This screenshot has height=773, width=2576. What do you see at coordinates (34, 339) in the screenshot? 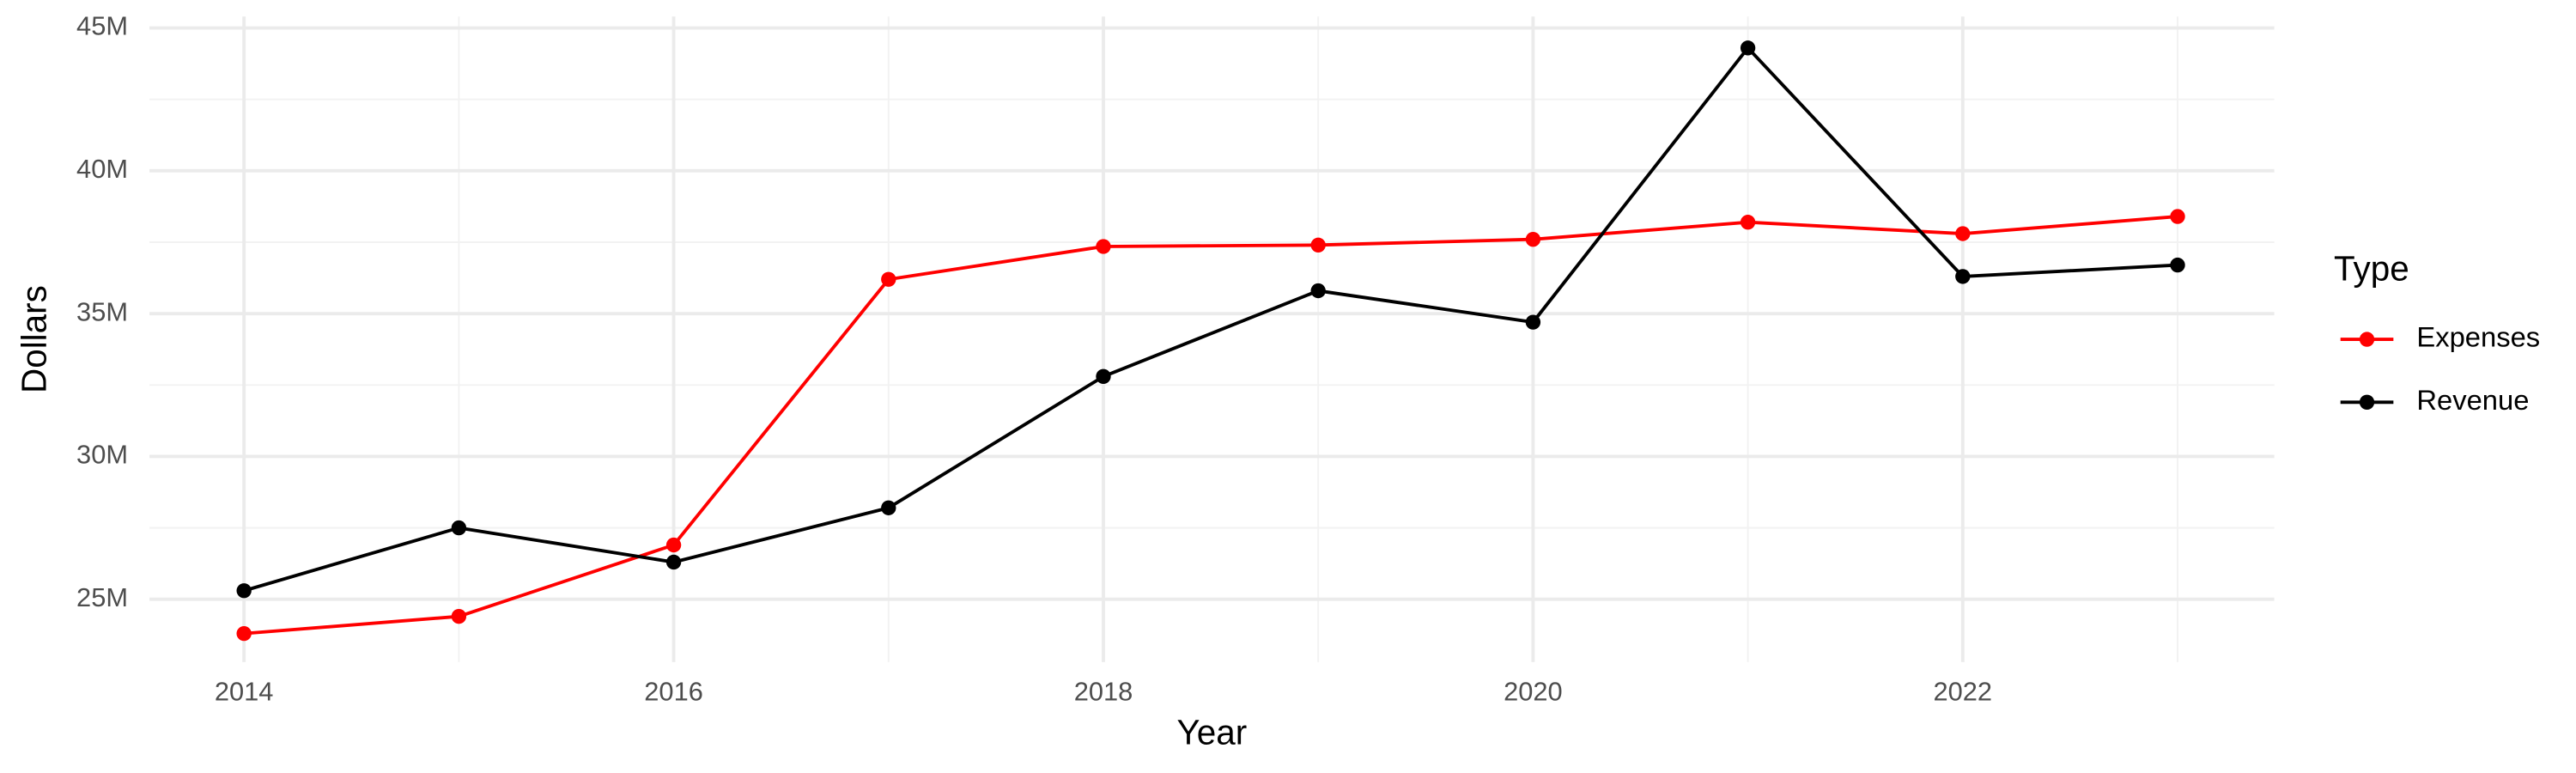
I see `y-axis-title: Dollars` at bounding box center [34, 339].